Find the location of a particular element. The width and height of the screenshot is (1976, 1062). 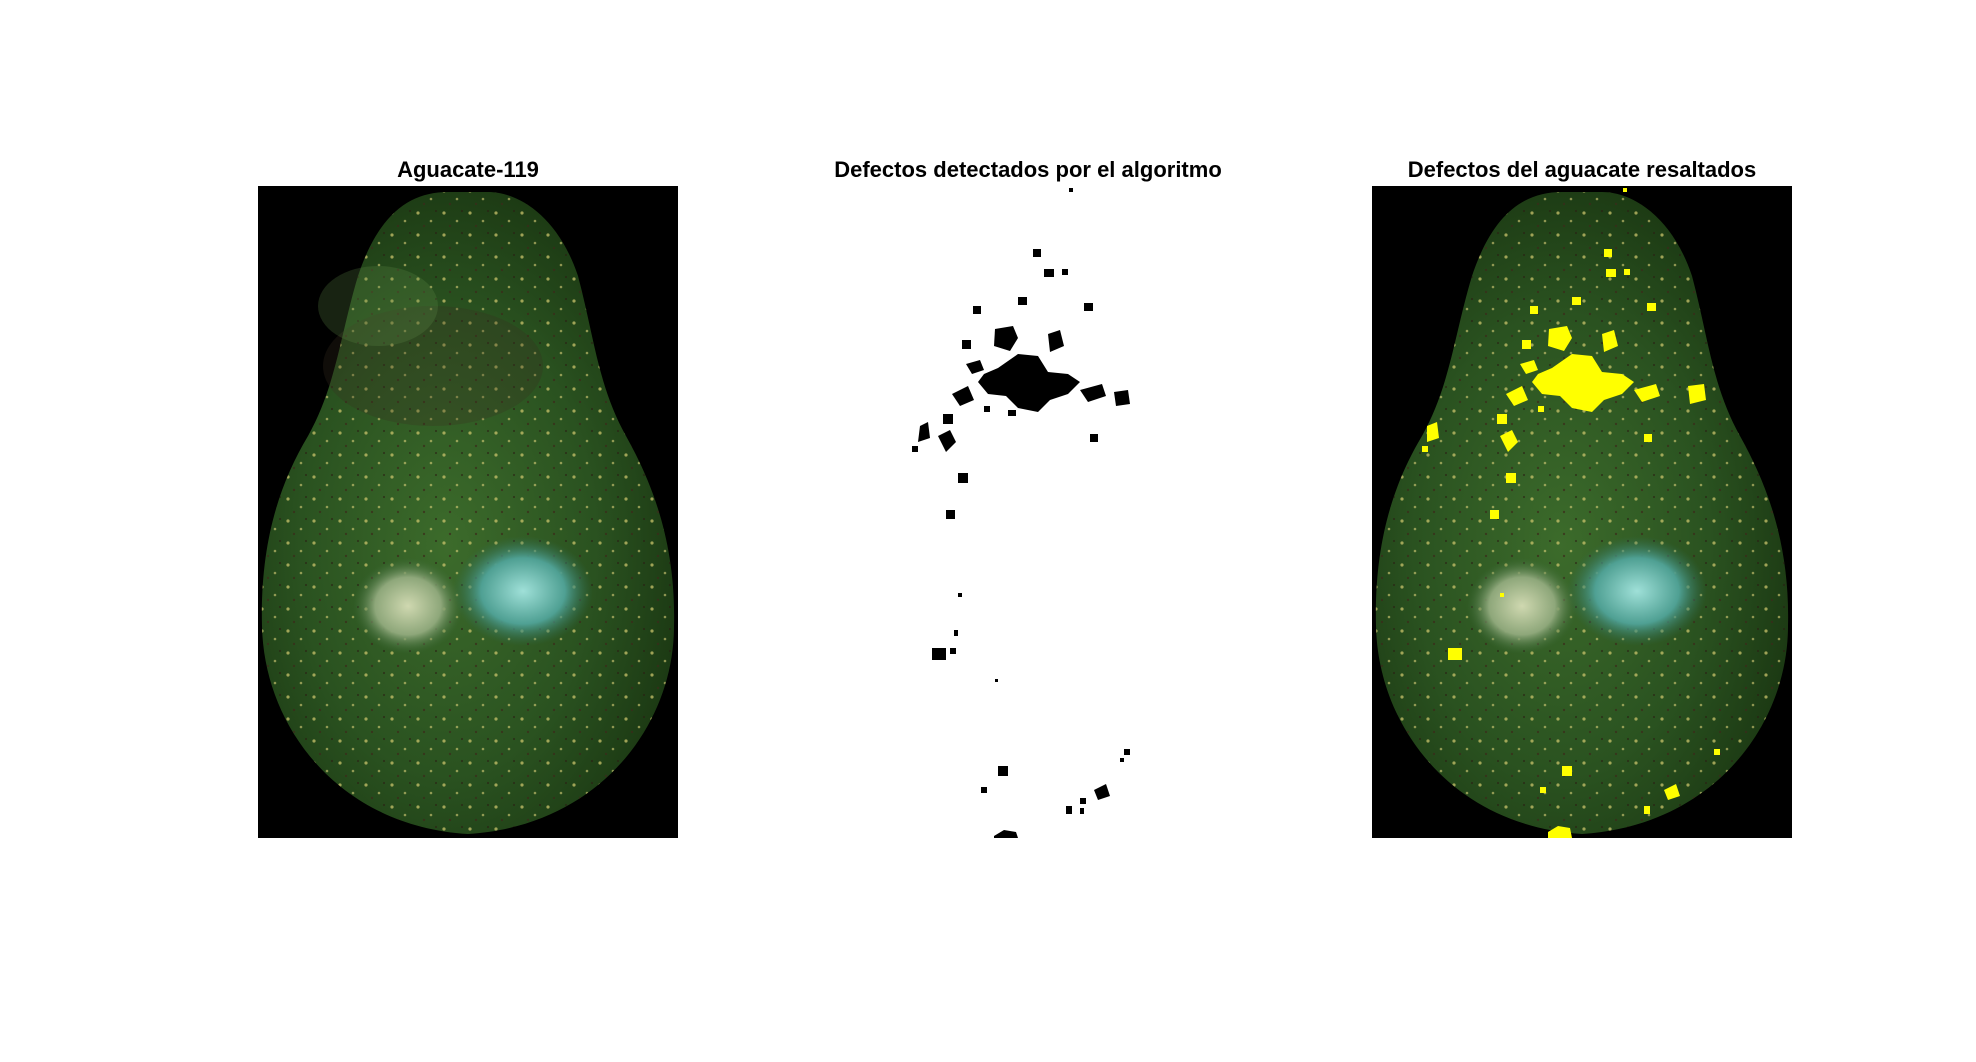

panel-title-highlighted: Defectos del aguacate resaltados is located at coordinates (1582, 169).